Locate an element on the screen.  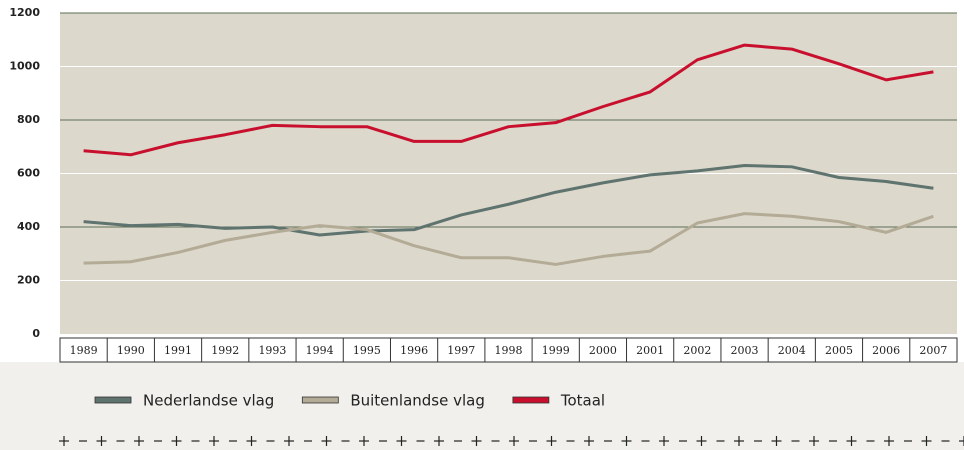
y-tick-label: 800 is located at coordinates (28, 119).